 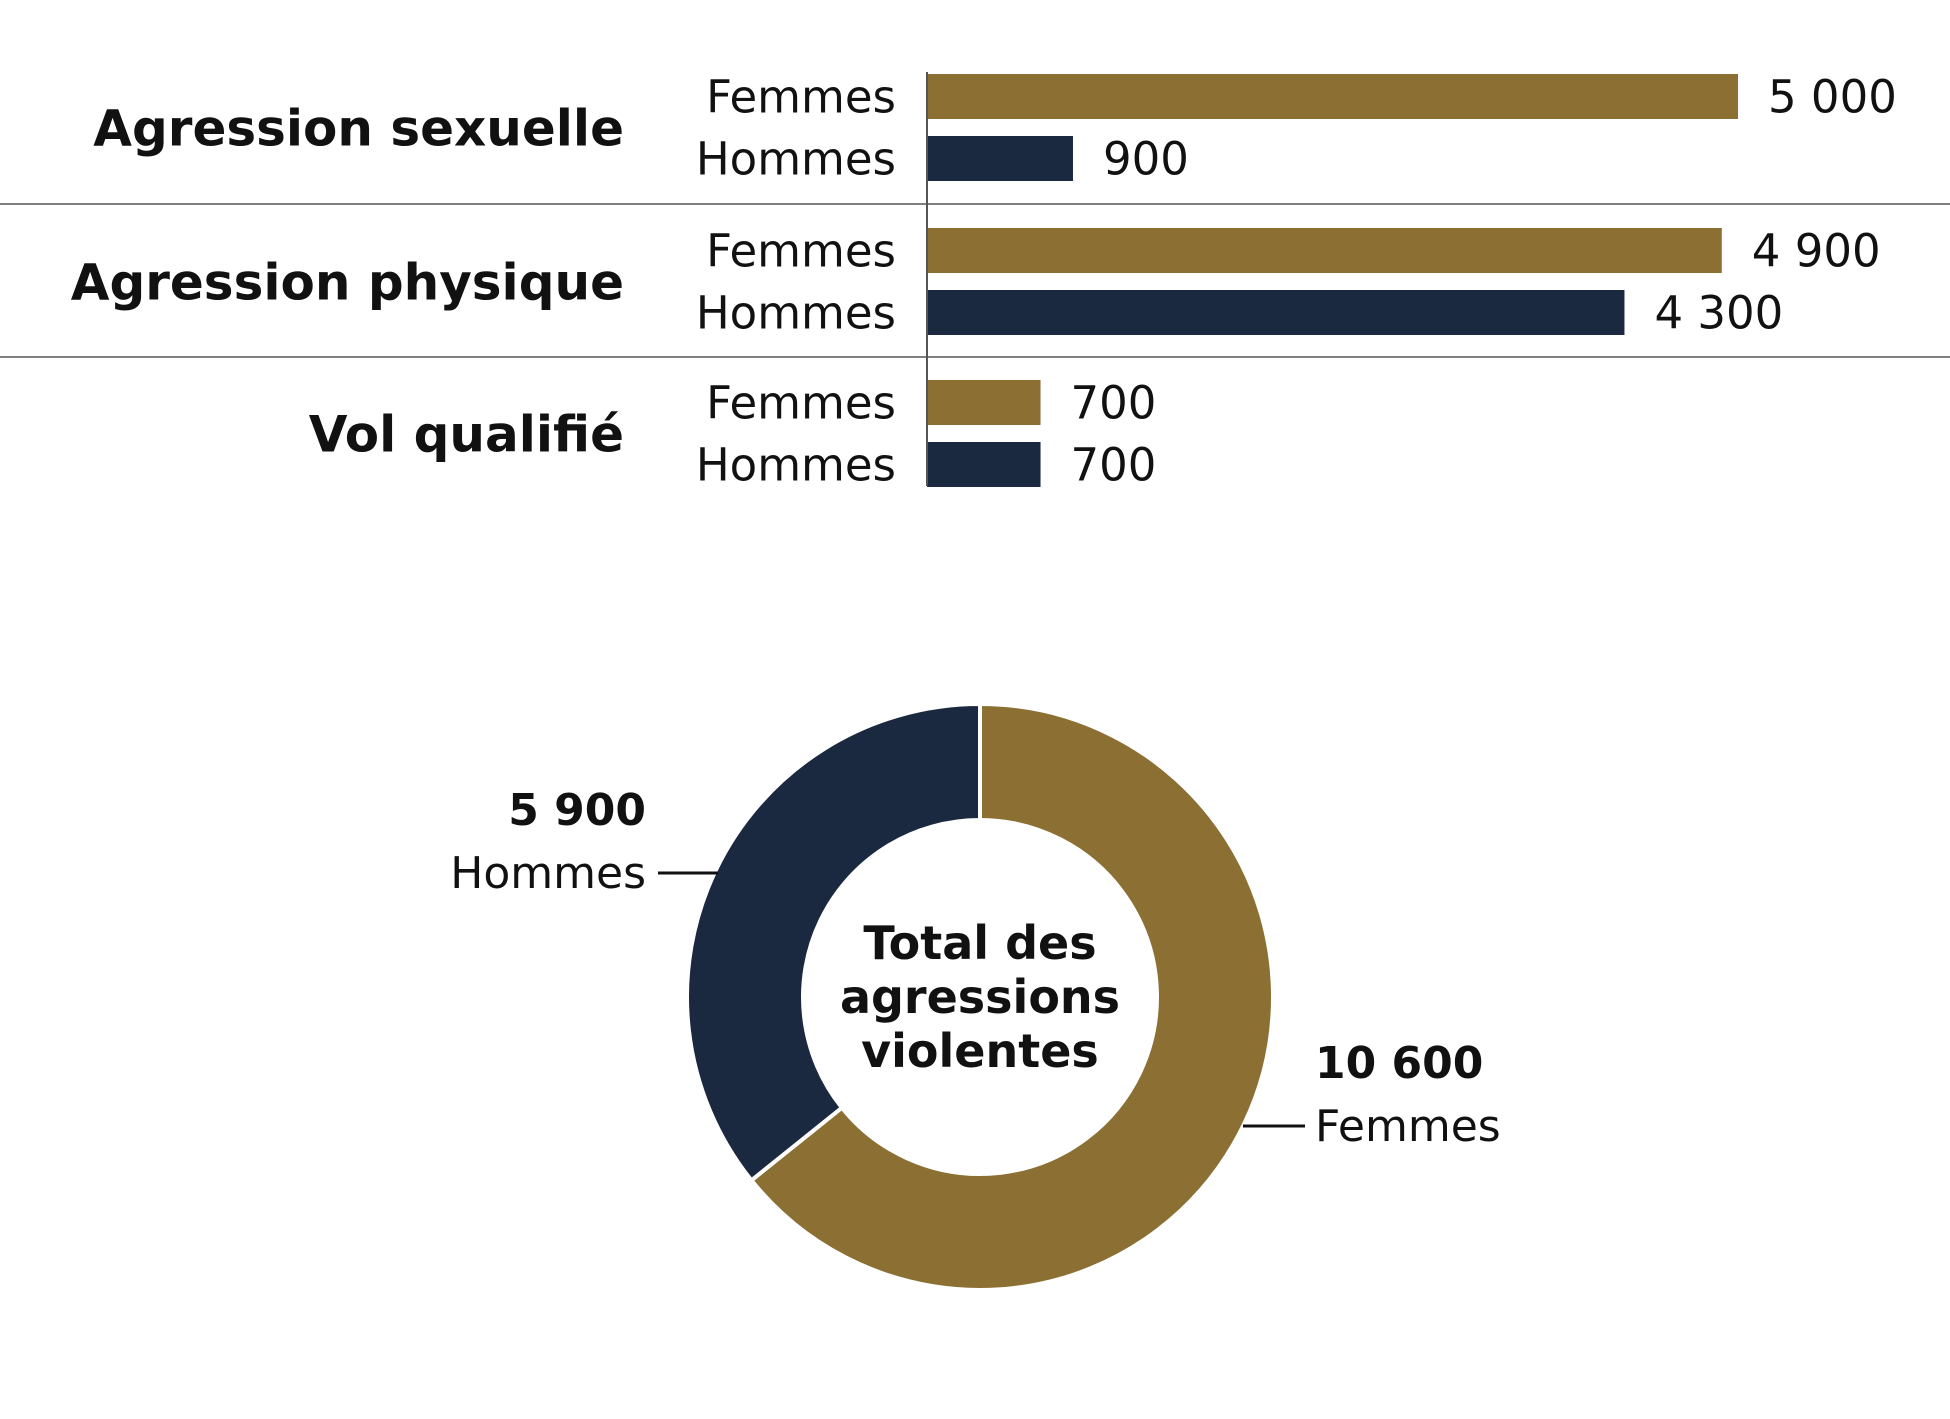 I want to click on center-label-line: Total des, so click(x=979, y=943).